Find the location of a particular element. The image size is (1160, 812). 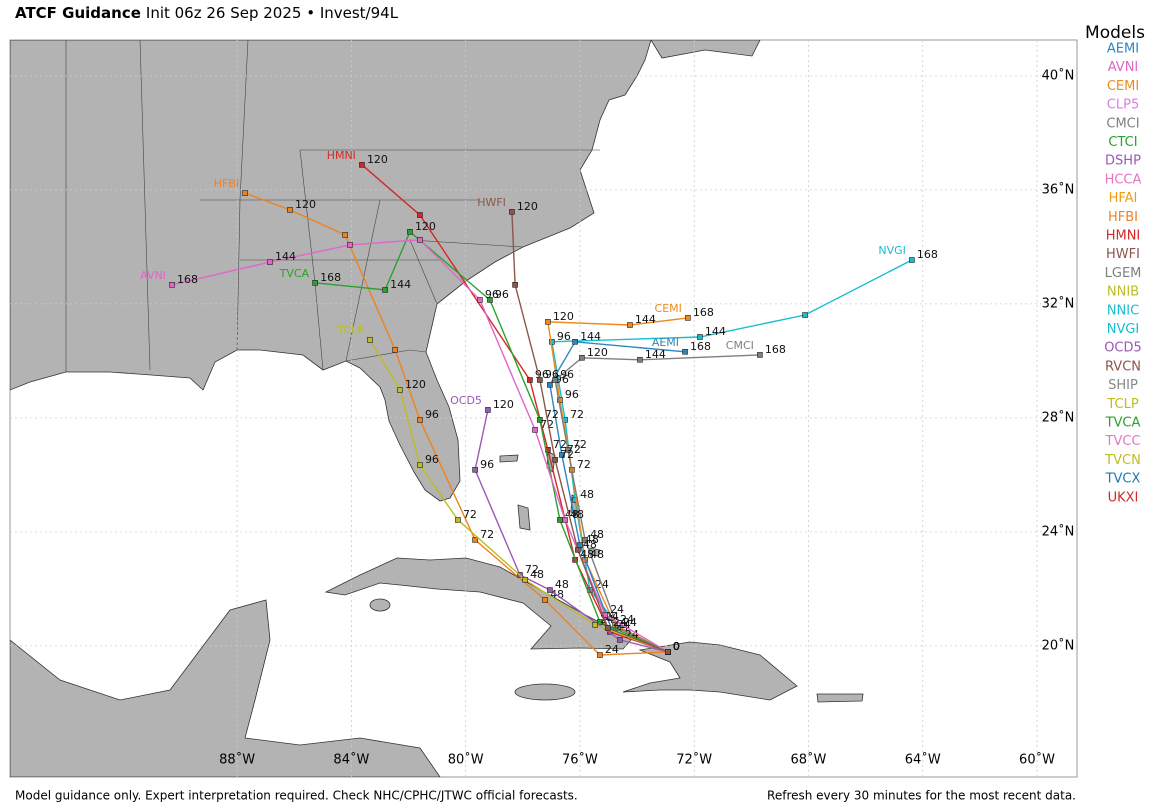

legend-entry: SHIP is located at coordinates (1123, 385).